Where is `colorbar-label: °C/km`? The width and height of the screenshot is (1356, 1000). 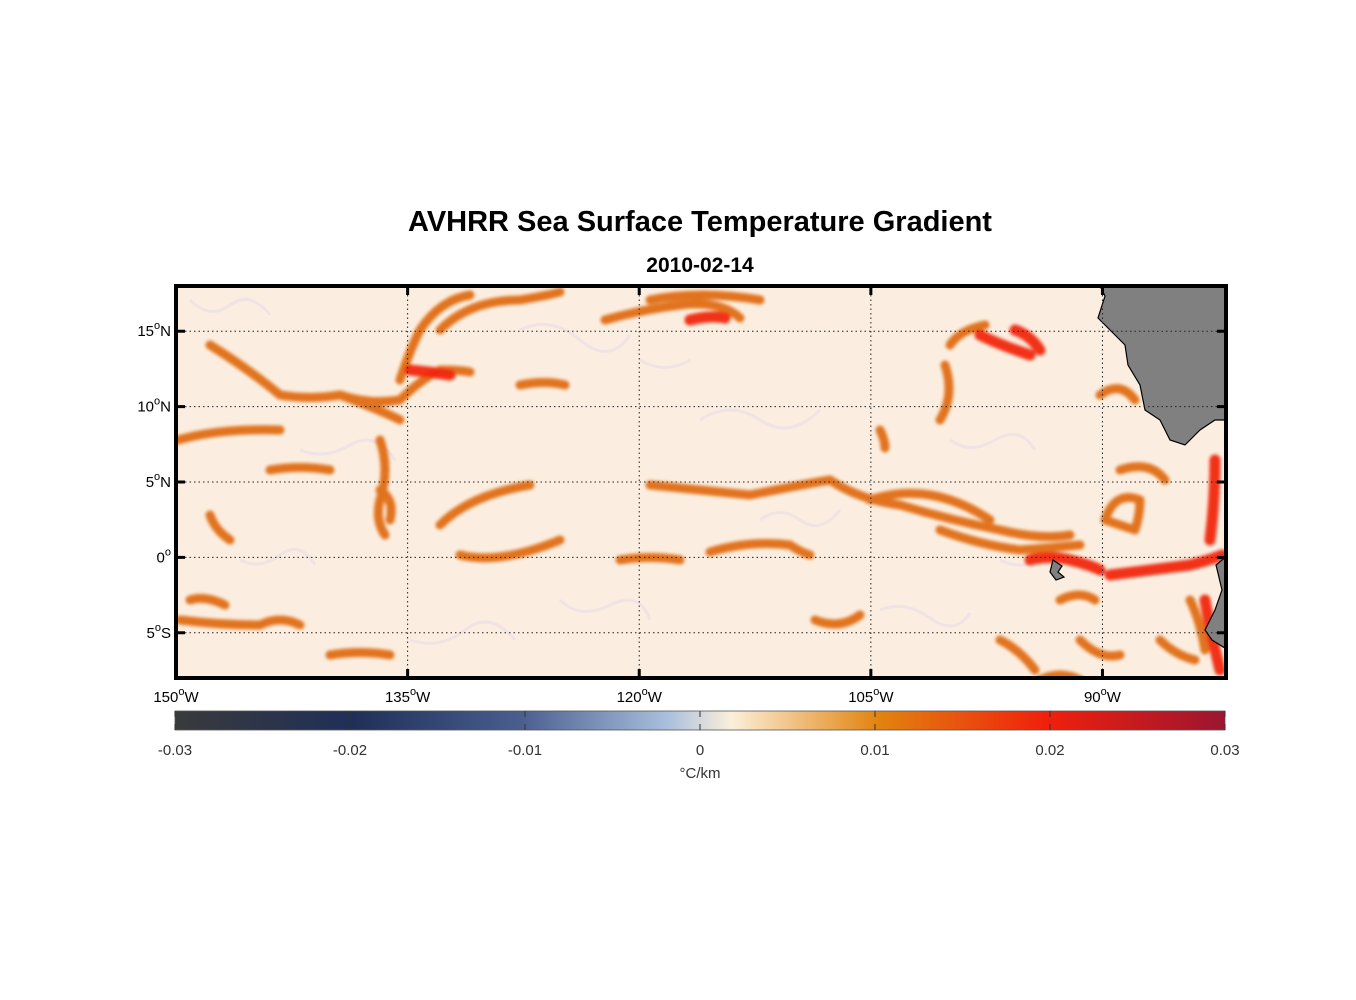
colorbar-label: °C/km is located at coordinates (700, 773).